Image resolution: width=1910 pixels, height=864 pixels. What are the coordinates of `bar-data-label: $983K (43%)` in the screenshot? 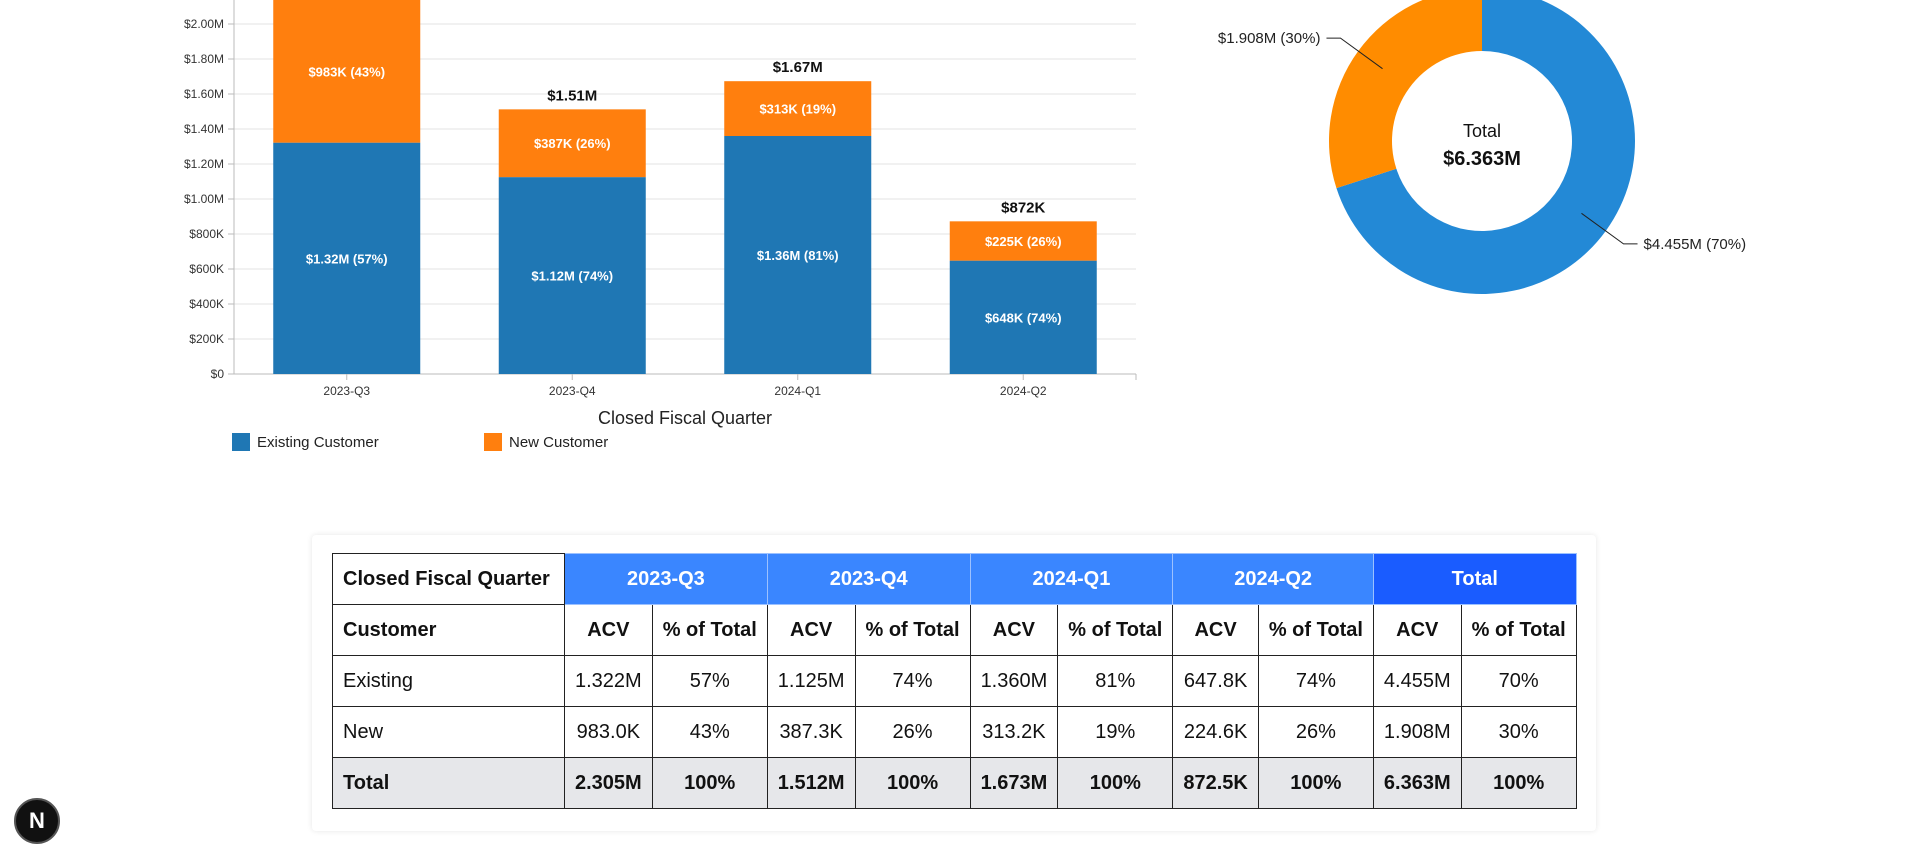 It's located at (346, 71).